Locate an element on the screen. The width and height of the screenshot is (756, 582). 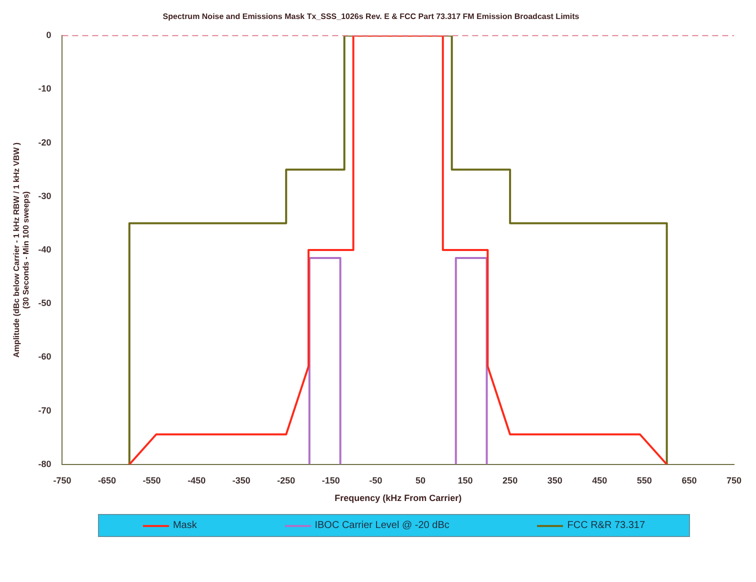
y-tick-label: -60 is located at coordinates (45, 357).